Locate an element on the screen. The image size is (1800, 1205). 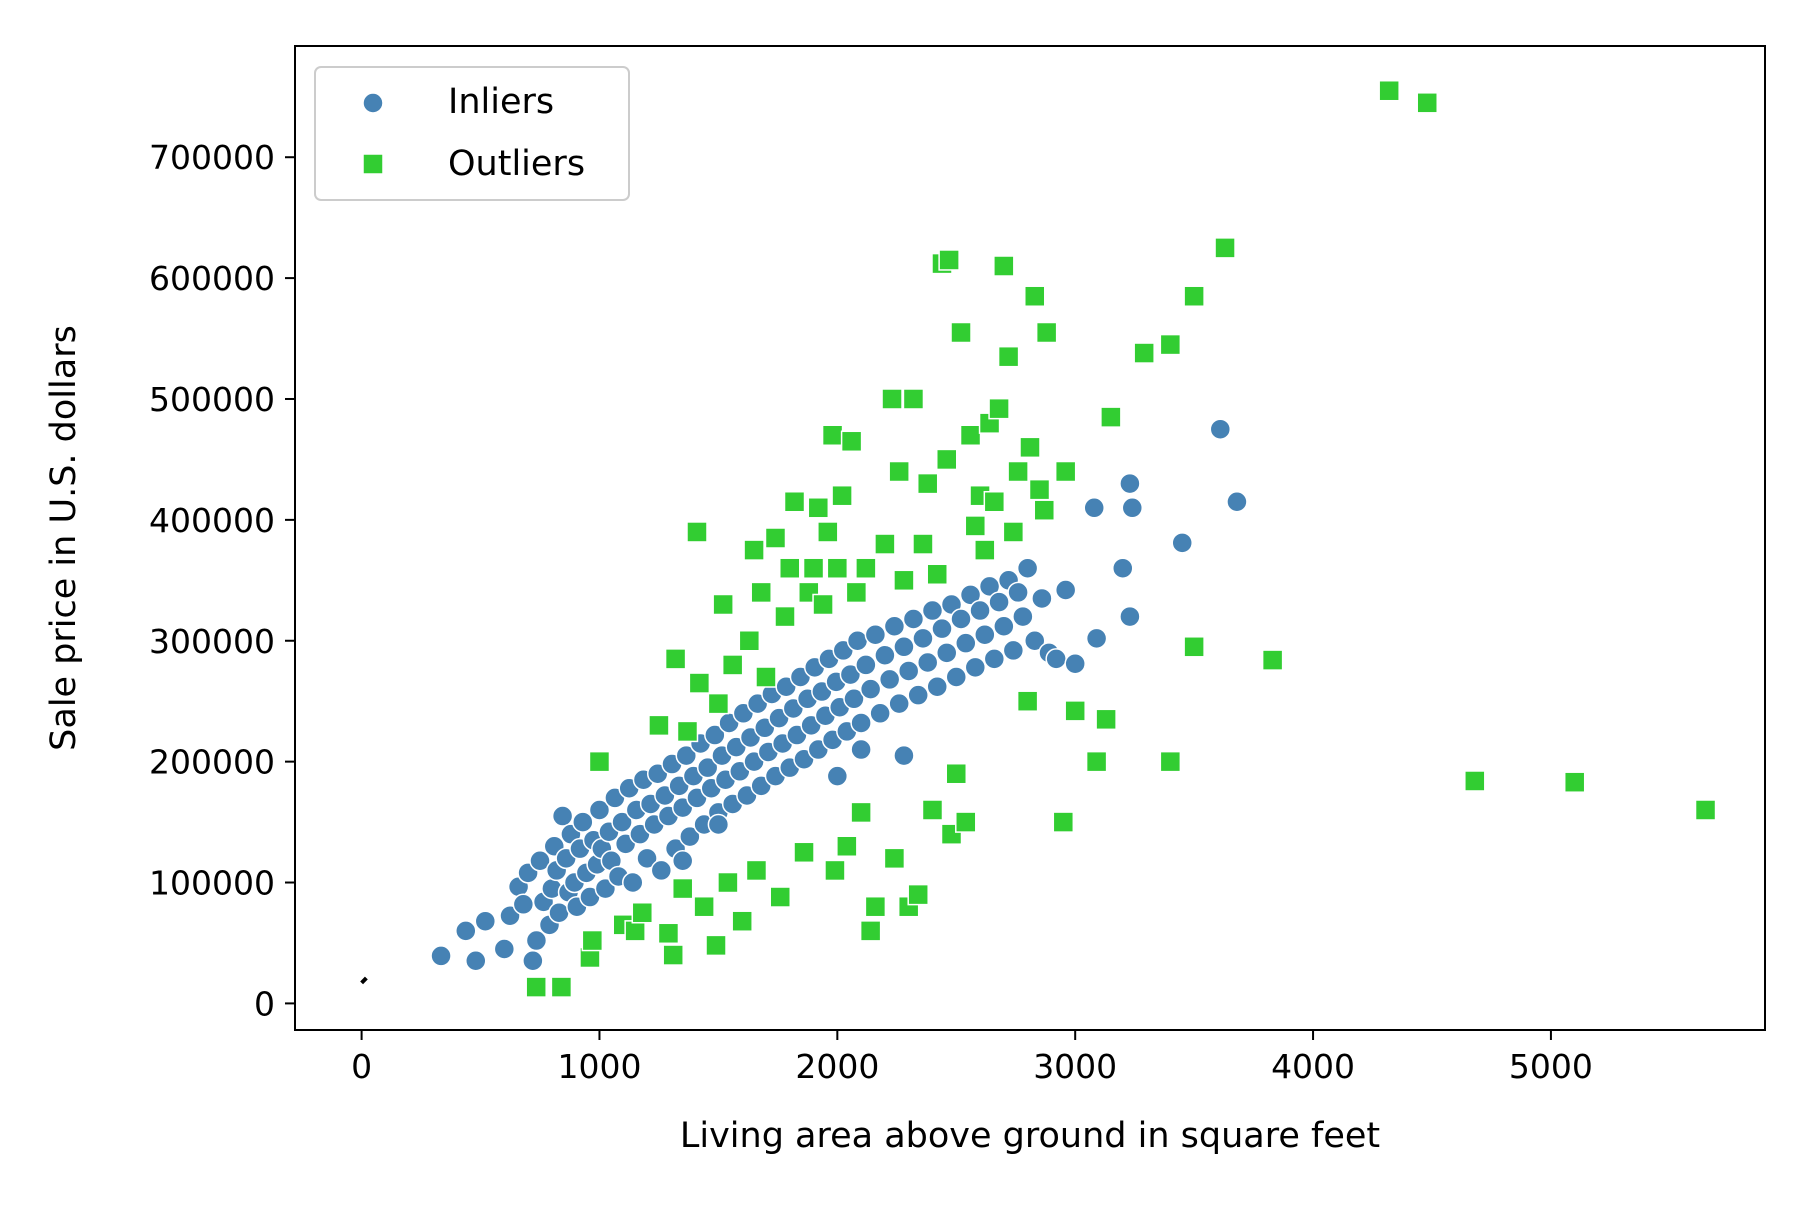
x-tick-label: 4000 is located at coordinates (1313, 1066).